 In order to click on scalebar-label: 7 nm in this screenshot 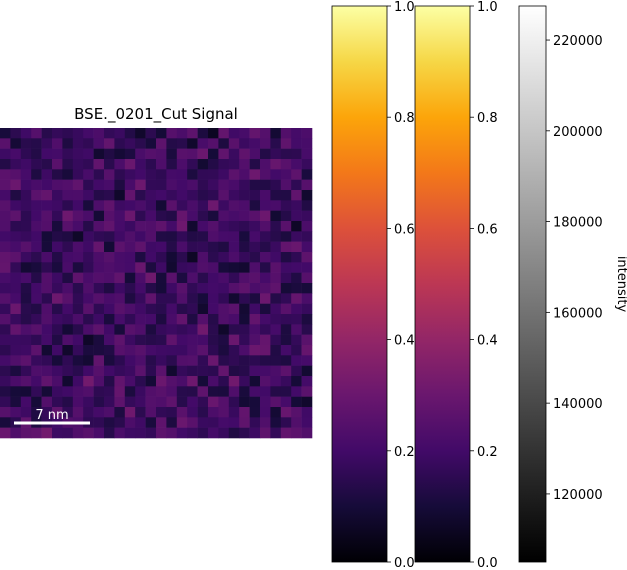, I will do `click(51, 415)`.